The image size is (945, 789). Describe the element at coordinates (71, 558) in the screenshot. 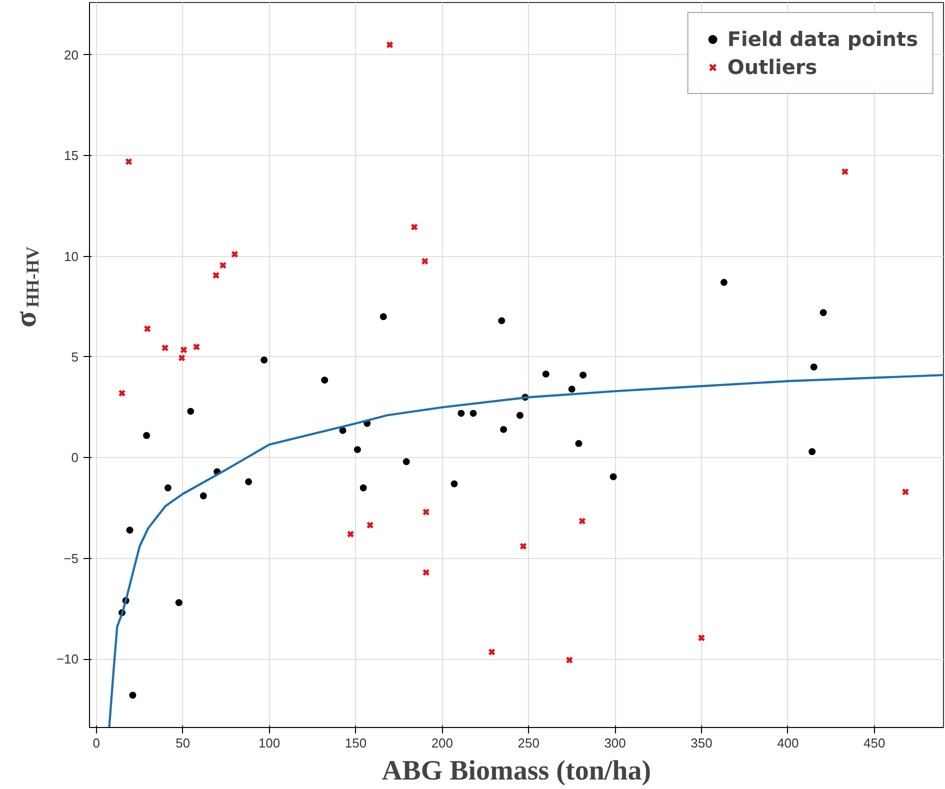

I see `y-tick-label: −5` at that location.